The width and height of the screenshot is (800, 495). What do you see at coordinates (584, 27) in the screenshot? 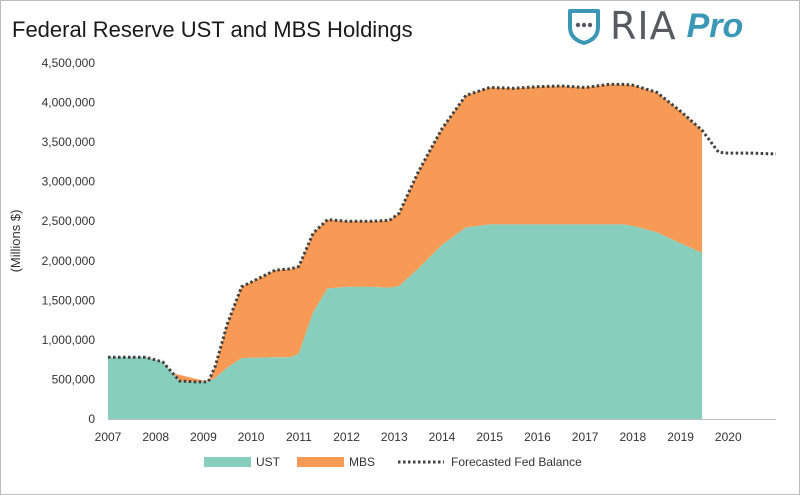
I see `shield-chat-icon` at bounding box center [584, 27].